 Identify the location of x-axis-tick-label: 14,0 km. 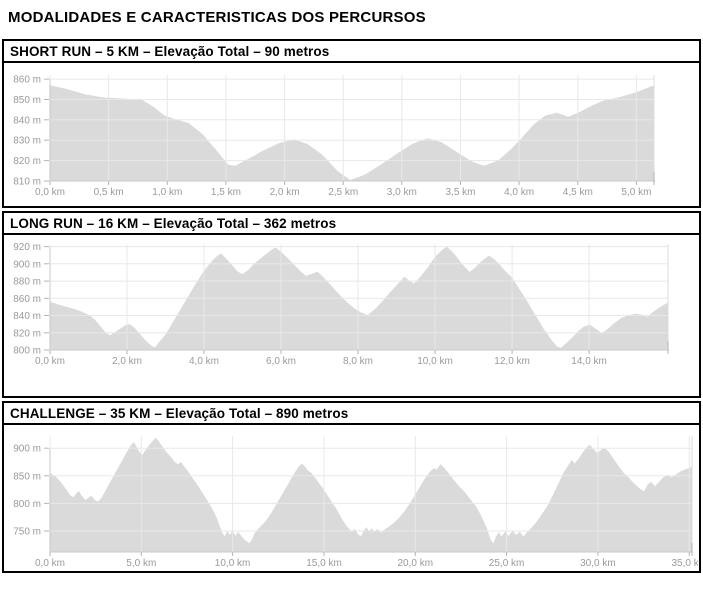
(589, 361).